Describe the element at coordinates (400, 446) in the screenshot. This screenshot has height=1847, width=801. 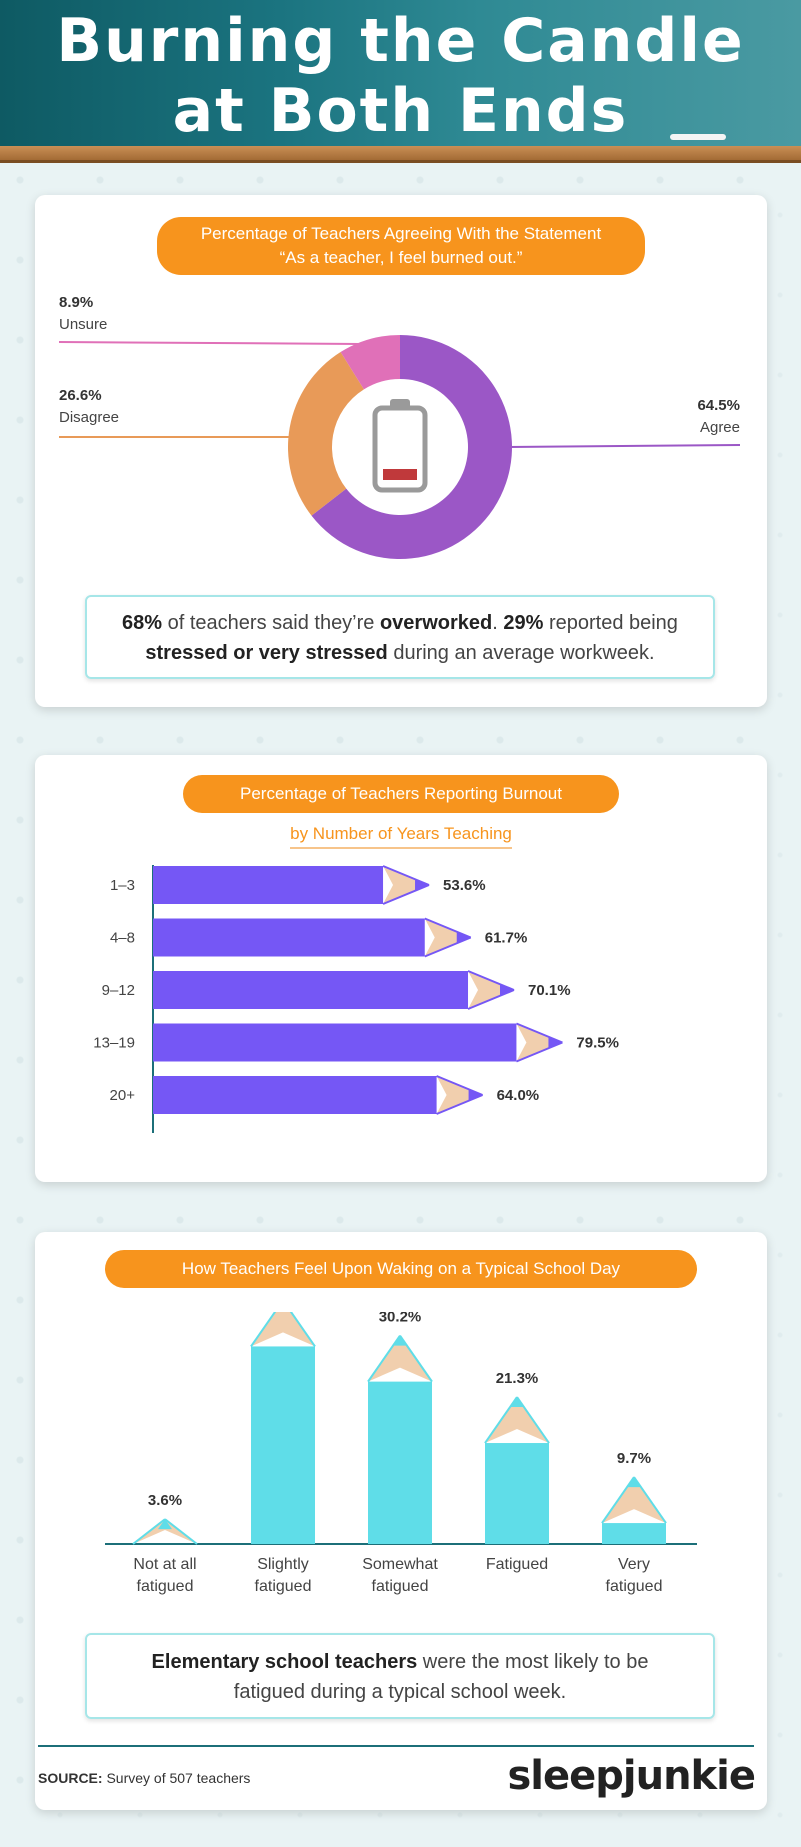
I see `battery-icon` at that location.